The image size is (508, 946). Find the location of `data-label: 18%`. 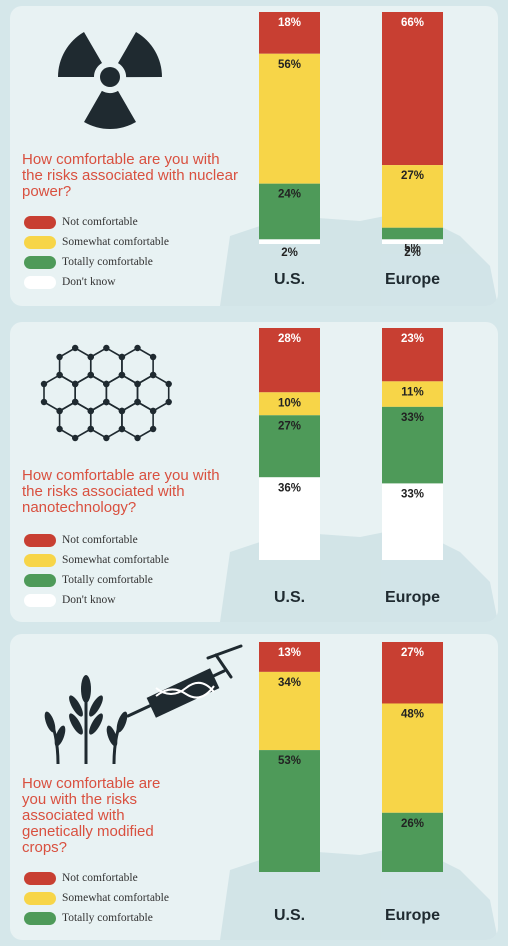

data-label: 18% is located at coordinates (289, 23).